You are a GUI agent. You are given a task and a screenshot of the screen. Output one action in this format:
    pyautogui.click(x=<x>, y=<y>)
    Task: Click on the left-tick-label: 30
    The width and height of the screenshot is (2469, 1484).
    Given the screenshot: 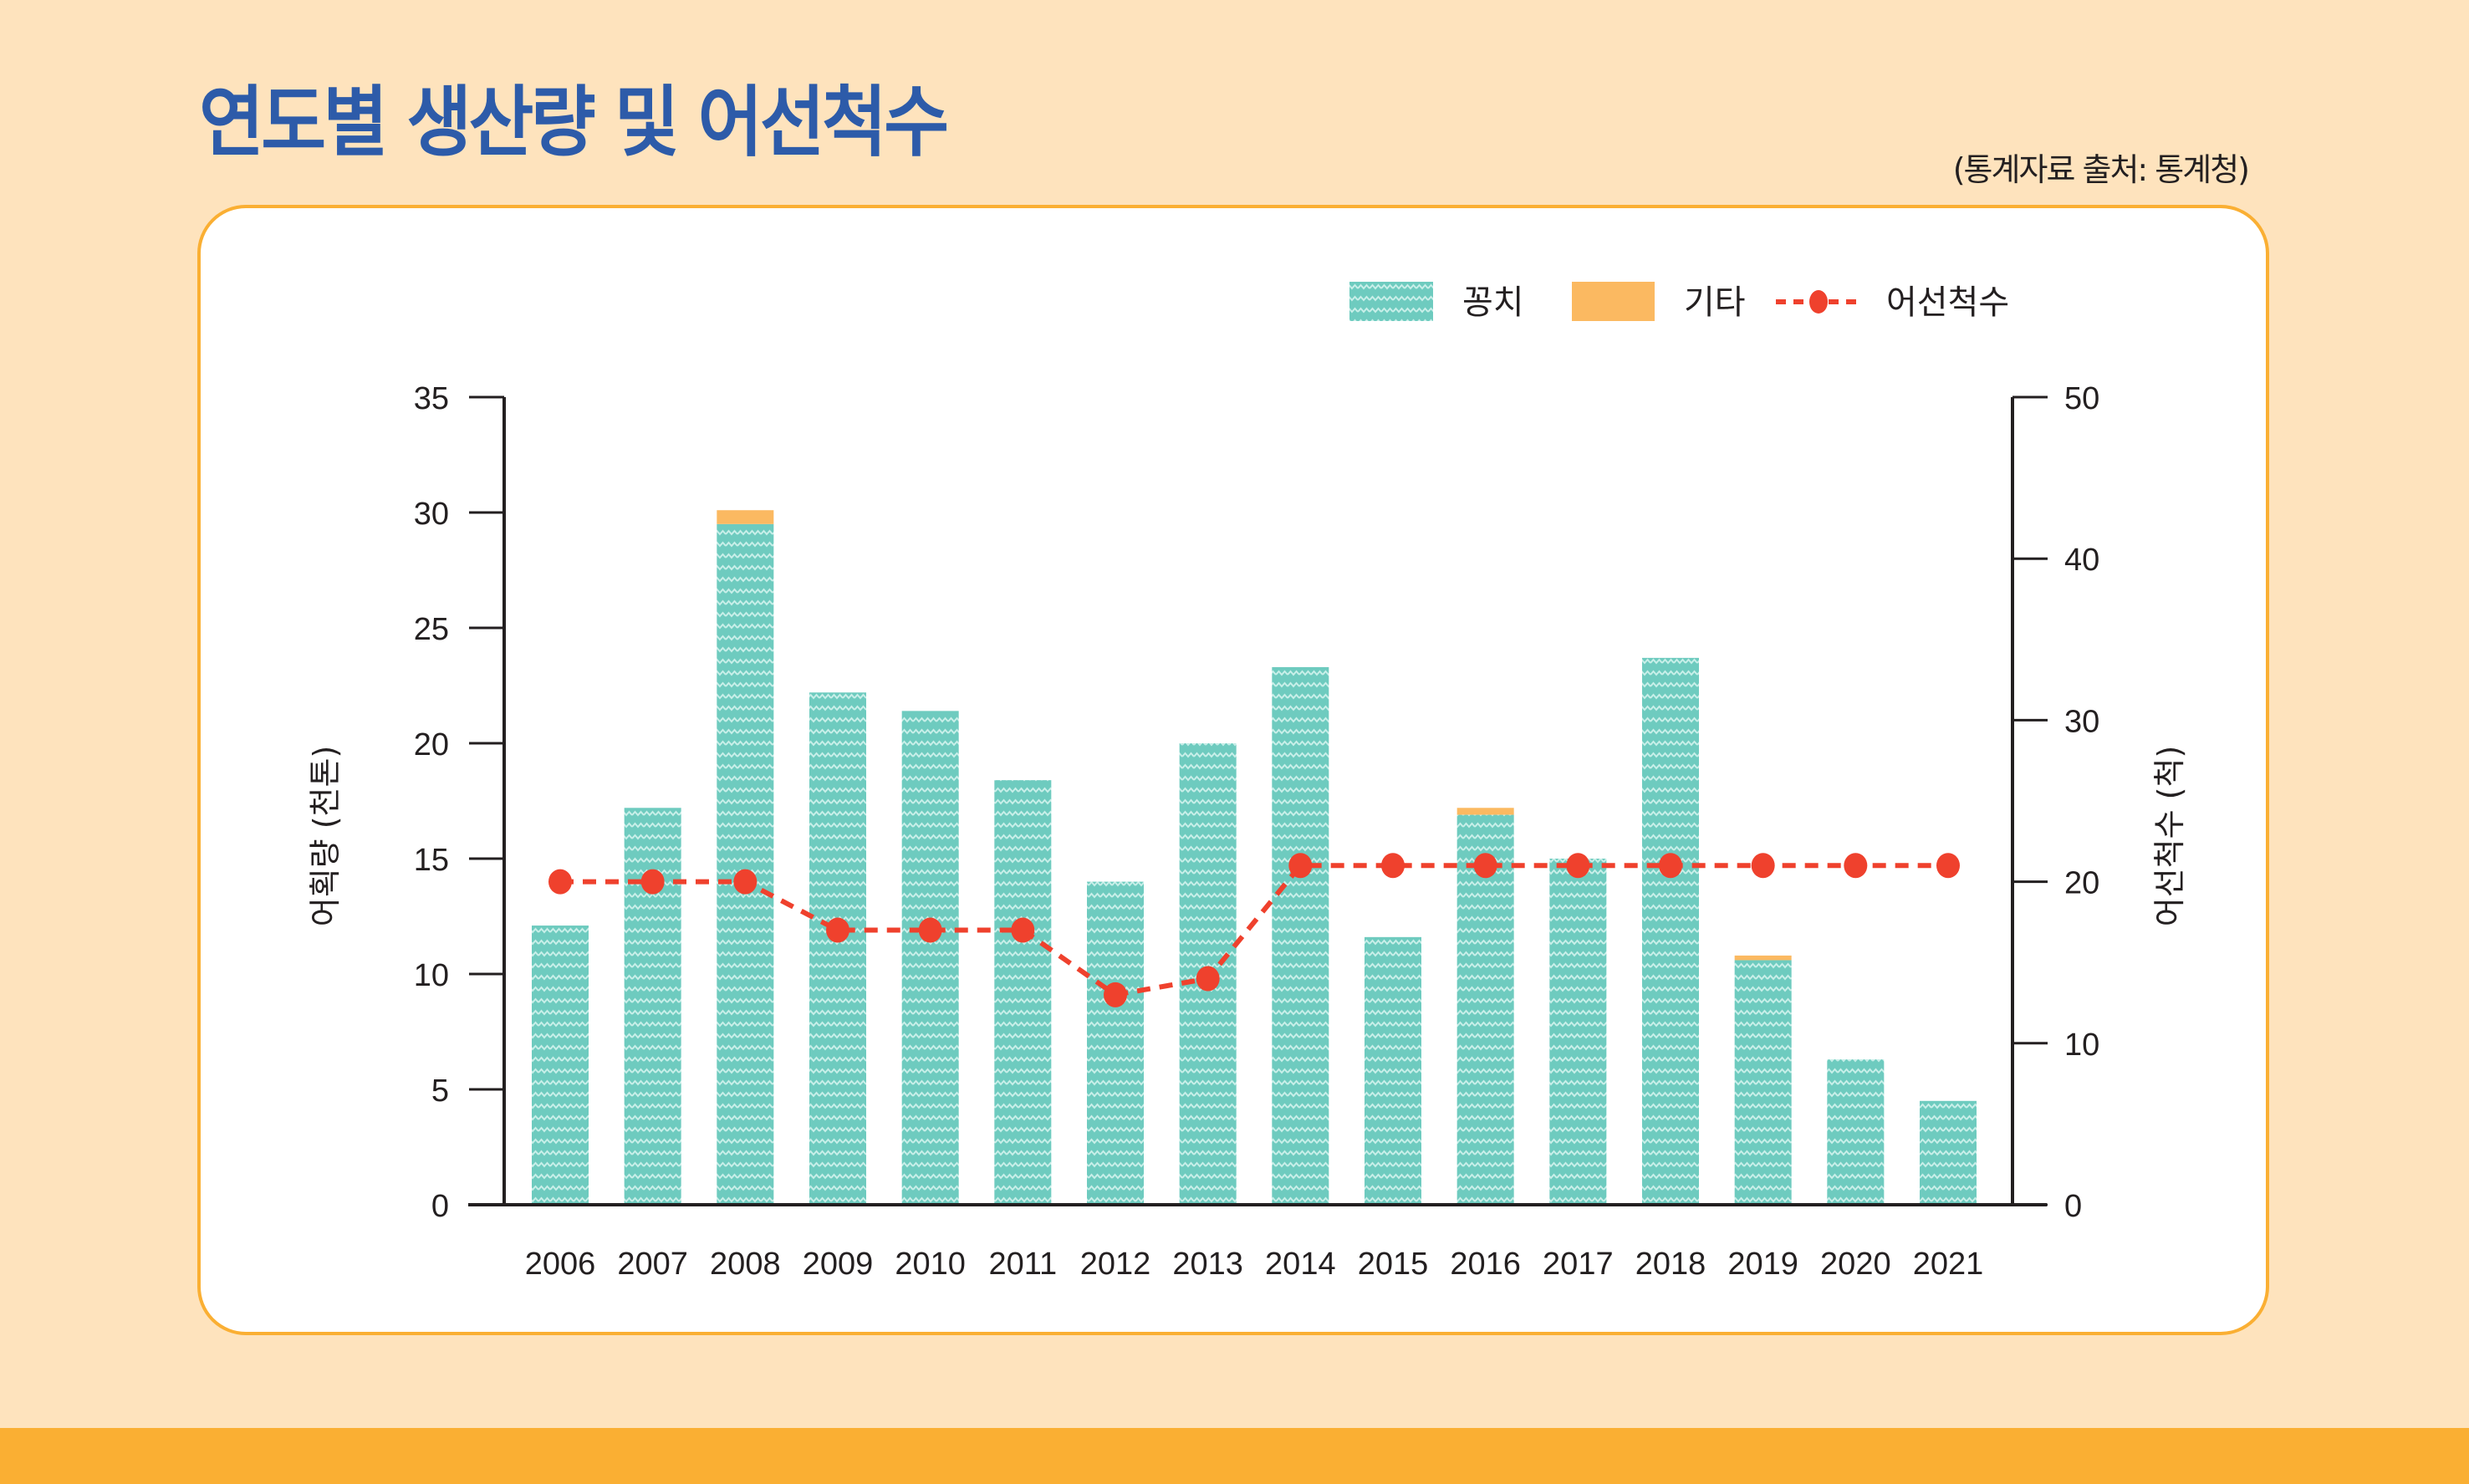 What is the action you would take?
    pyautogui.click(x=432, y=514)
    